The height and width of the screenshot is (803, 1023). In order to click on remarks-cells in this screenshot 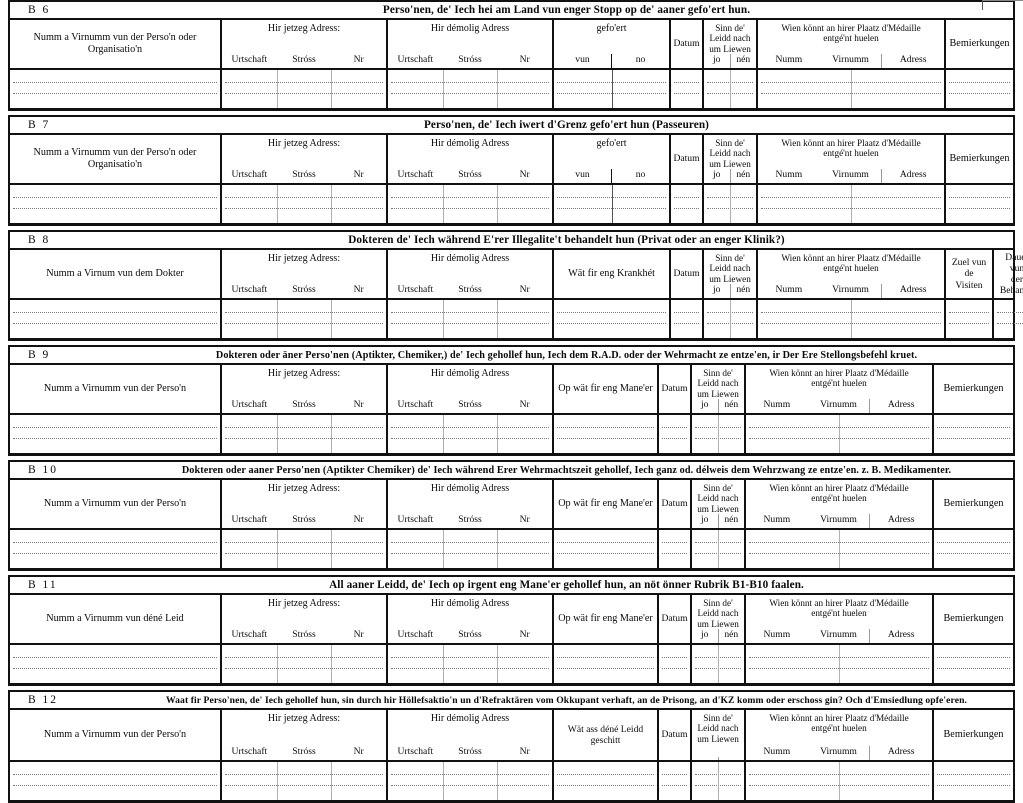, I will do `click(973, 664)`.